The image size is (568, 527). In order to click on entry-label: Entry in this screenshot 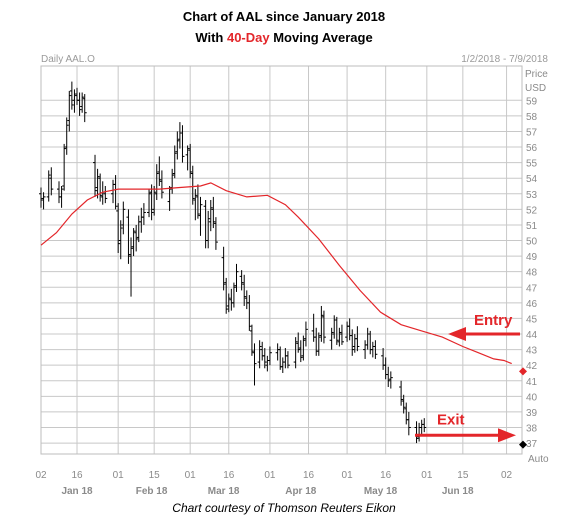, I will do `click(493, 320)`.